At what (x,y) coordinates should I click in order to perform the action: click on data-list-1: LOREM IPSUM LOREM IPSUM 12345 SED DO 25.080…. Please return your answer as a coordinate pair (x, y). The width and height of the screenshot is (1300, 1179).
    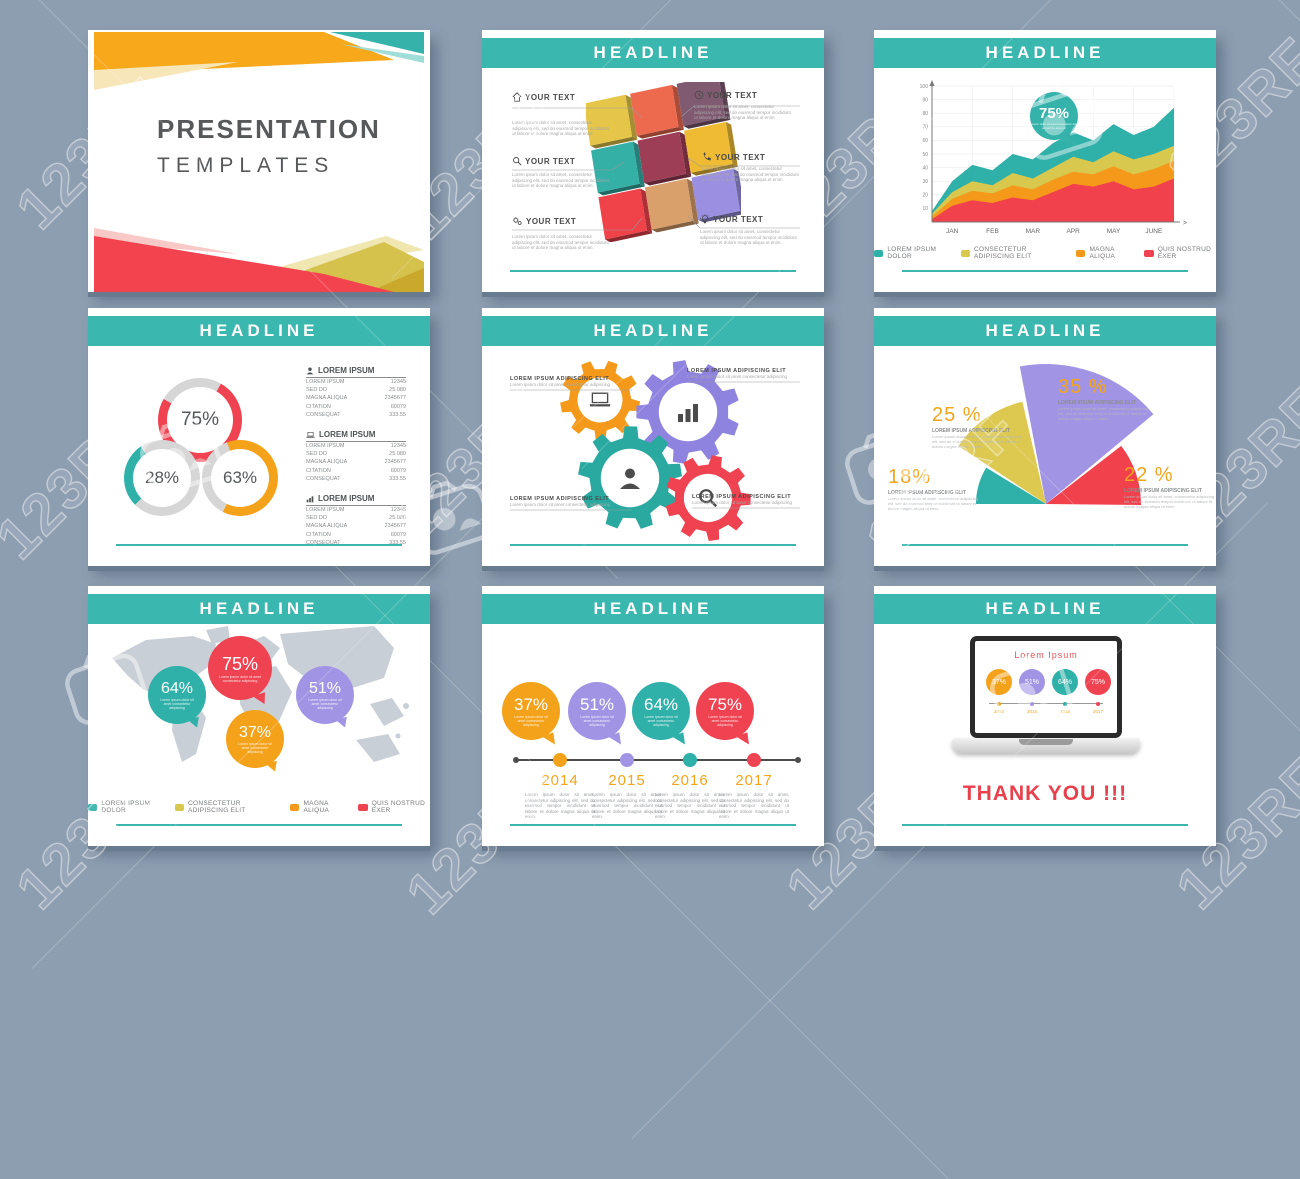
    Looking at the image, I should click on (356, 392).